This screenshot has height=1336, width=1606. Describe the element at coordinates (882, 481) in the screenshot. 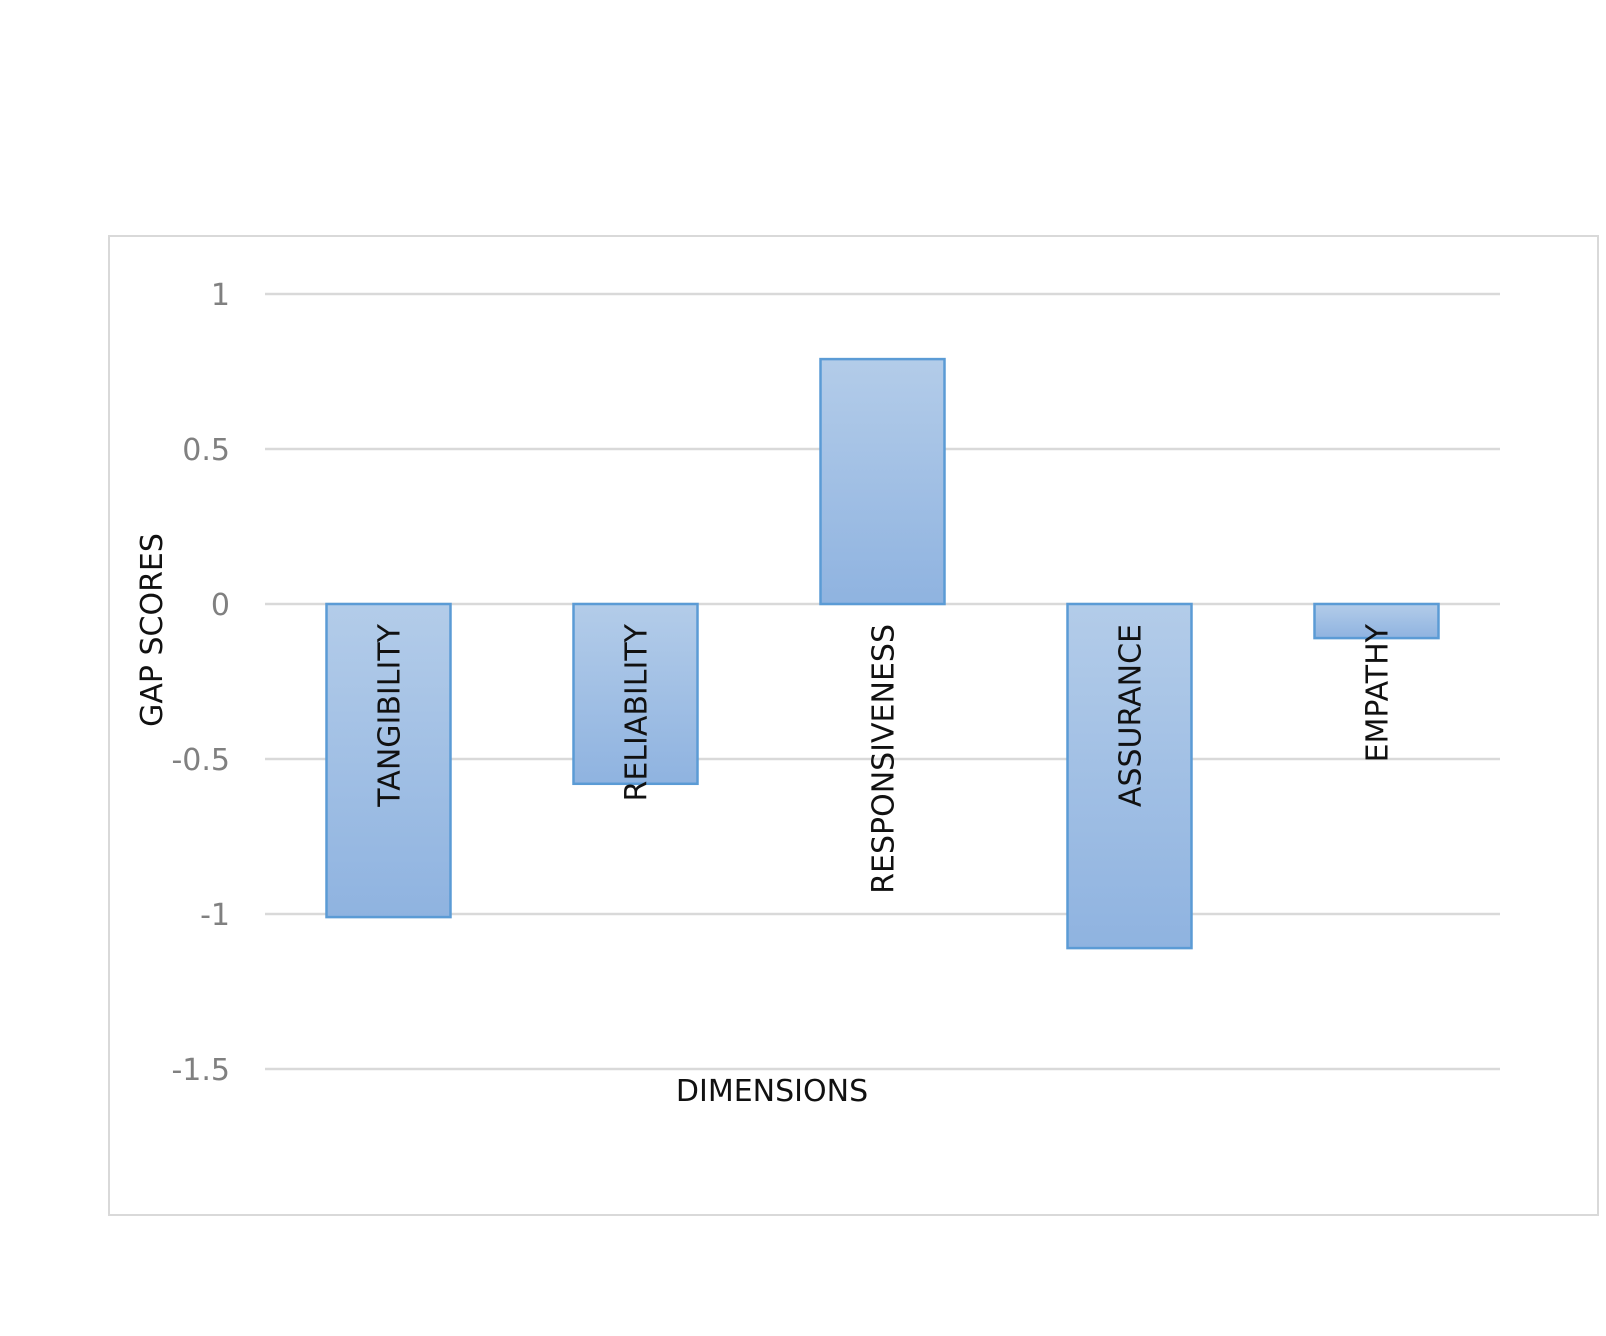

I see `bar-responsiveness` at that location.